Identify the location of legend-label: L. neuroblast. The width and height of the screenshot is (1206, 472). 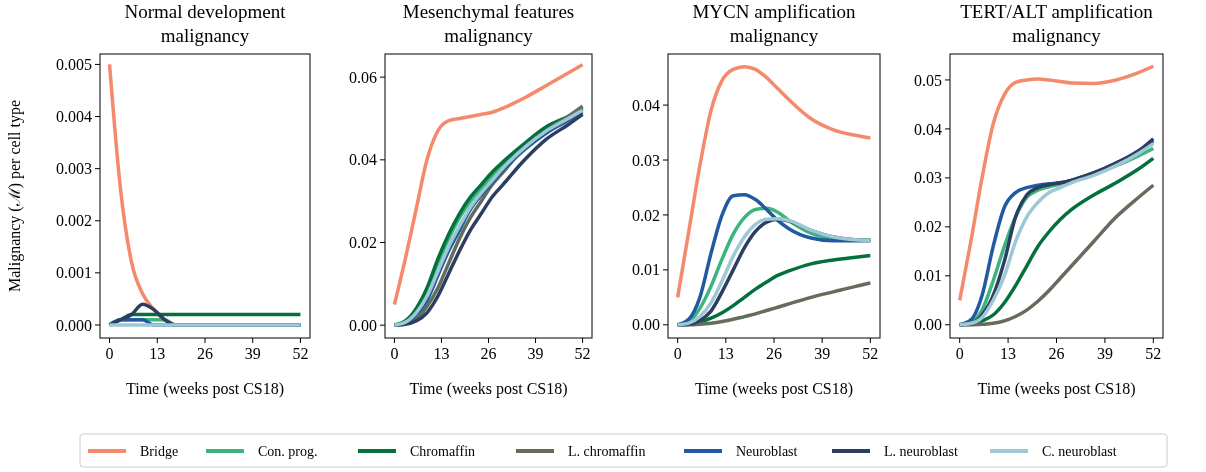
(921, 451).